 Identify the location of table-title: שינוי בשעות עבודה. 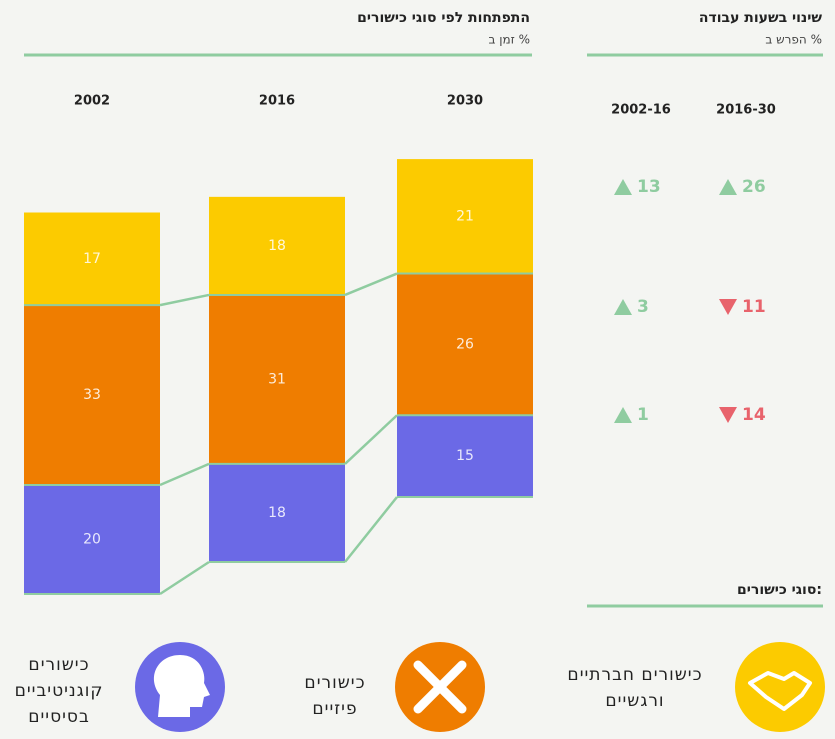
(761, 18).